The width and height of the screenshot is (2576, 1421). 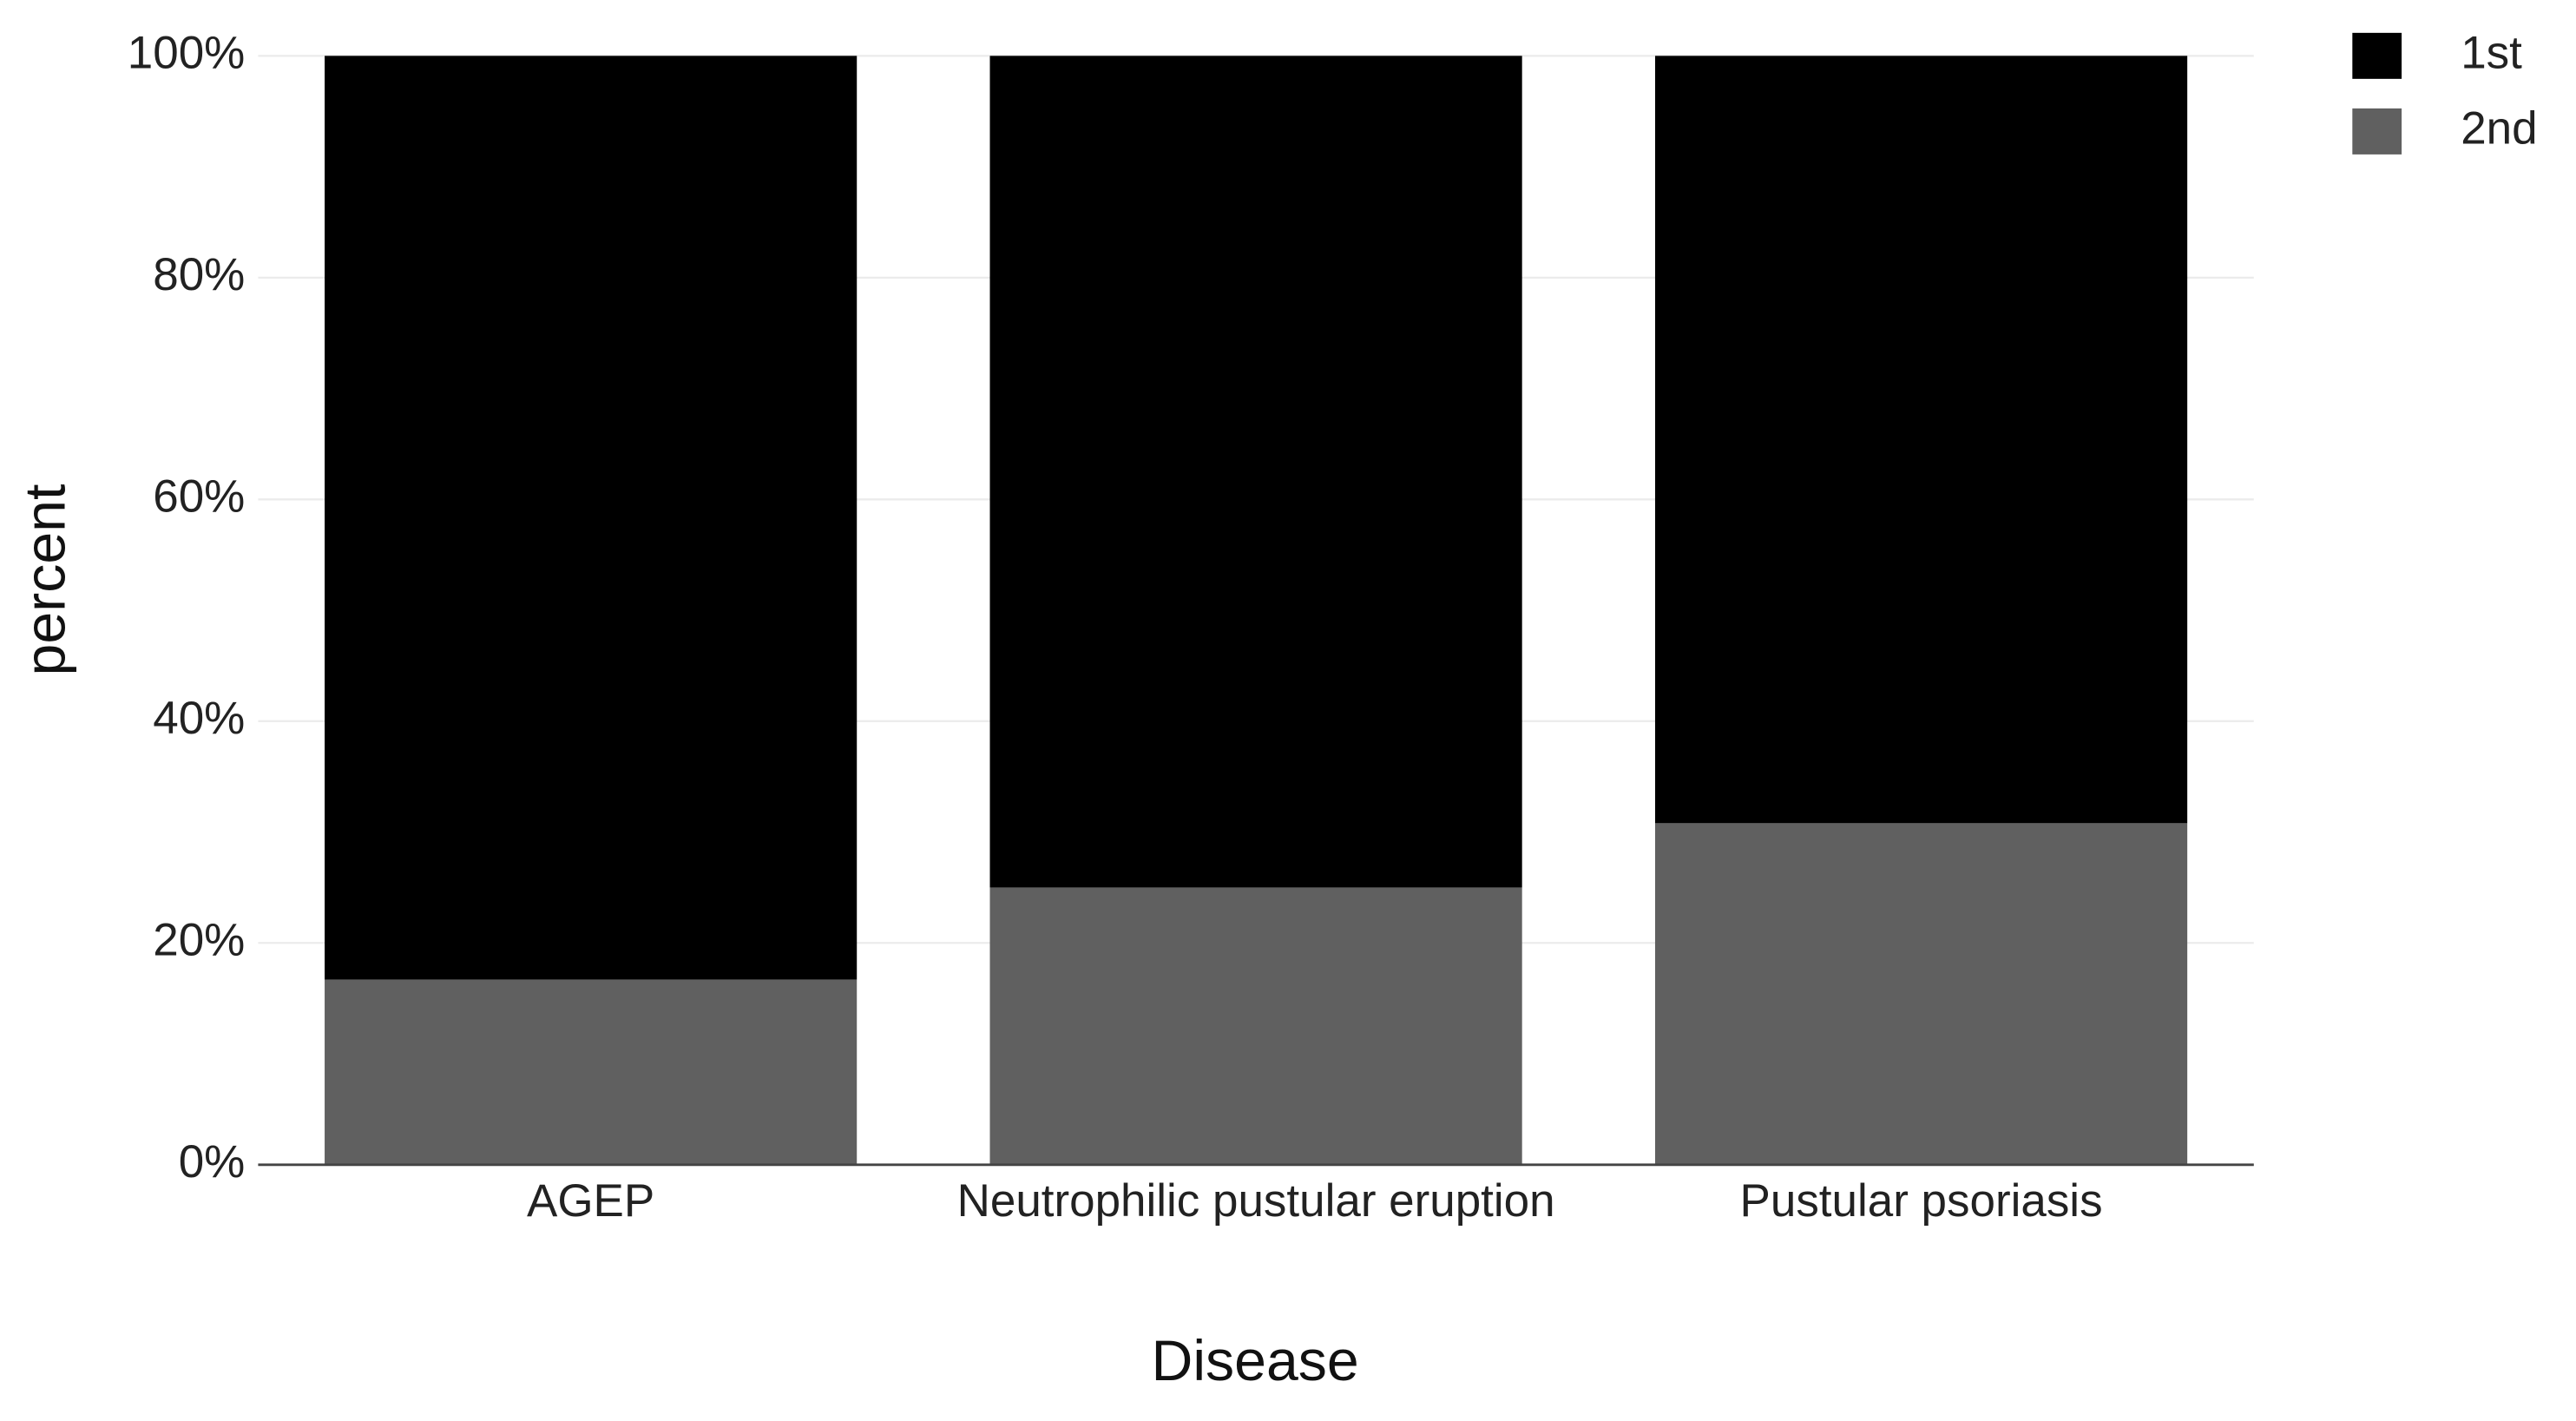 I want to click on x-tick-label: Neutrophilic pustular eruption, so click(x=1256, y=1201).